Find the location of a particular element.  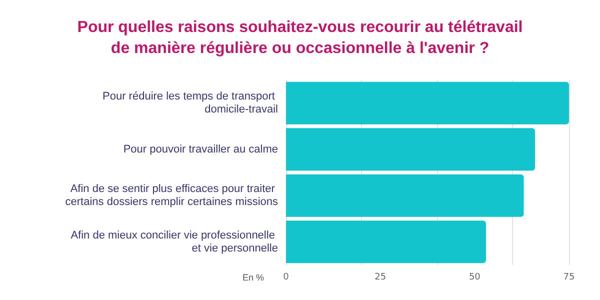

x-tick-label: 50 is located at coordinates (474, 277).